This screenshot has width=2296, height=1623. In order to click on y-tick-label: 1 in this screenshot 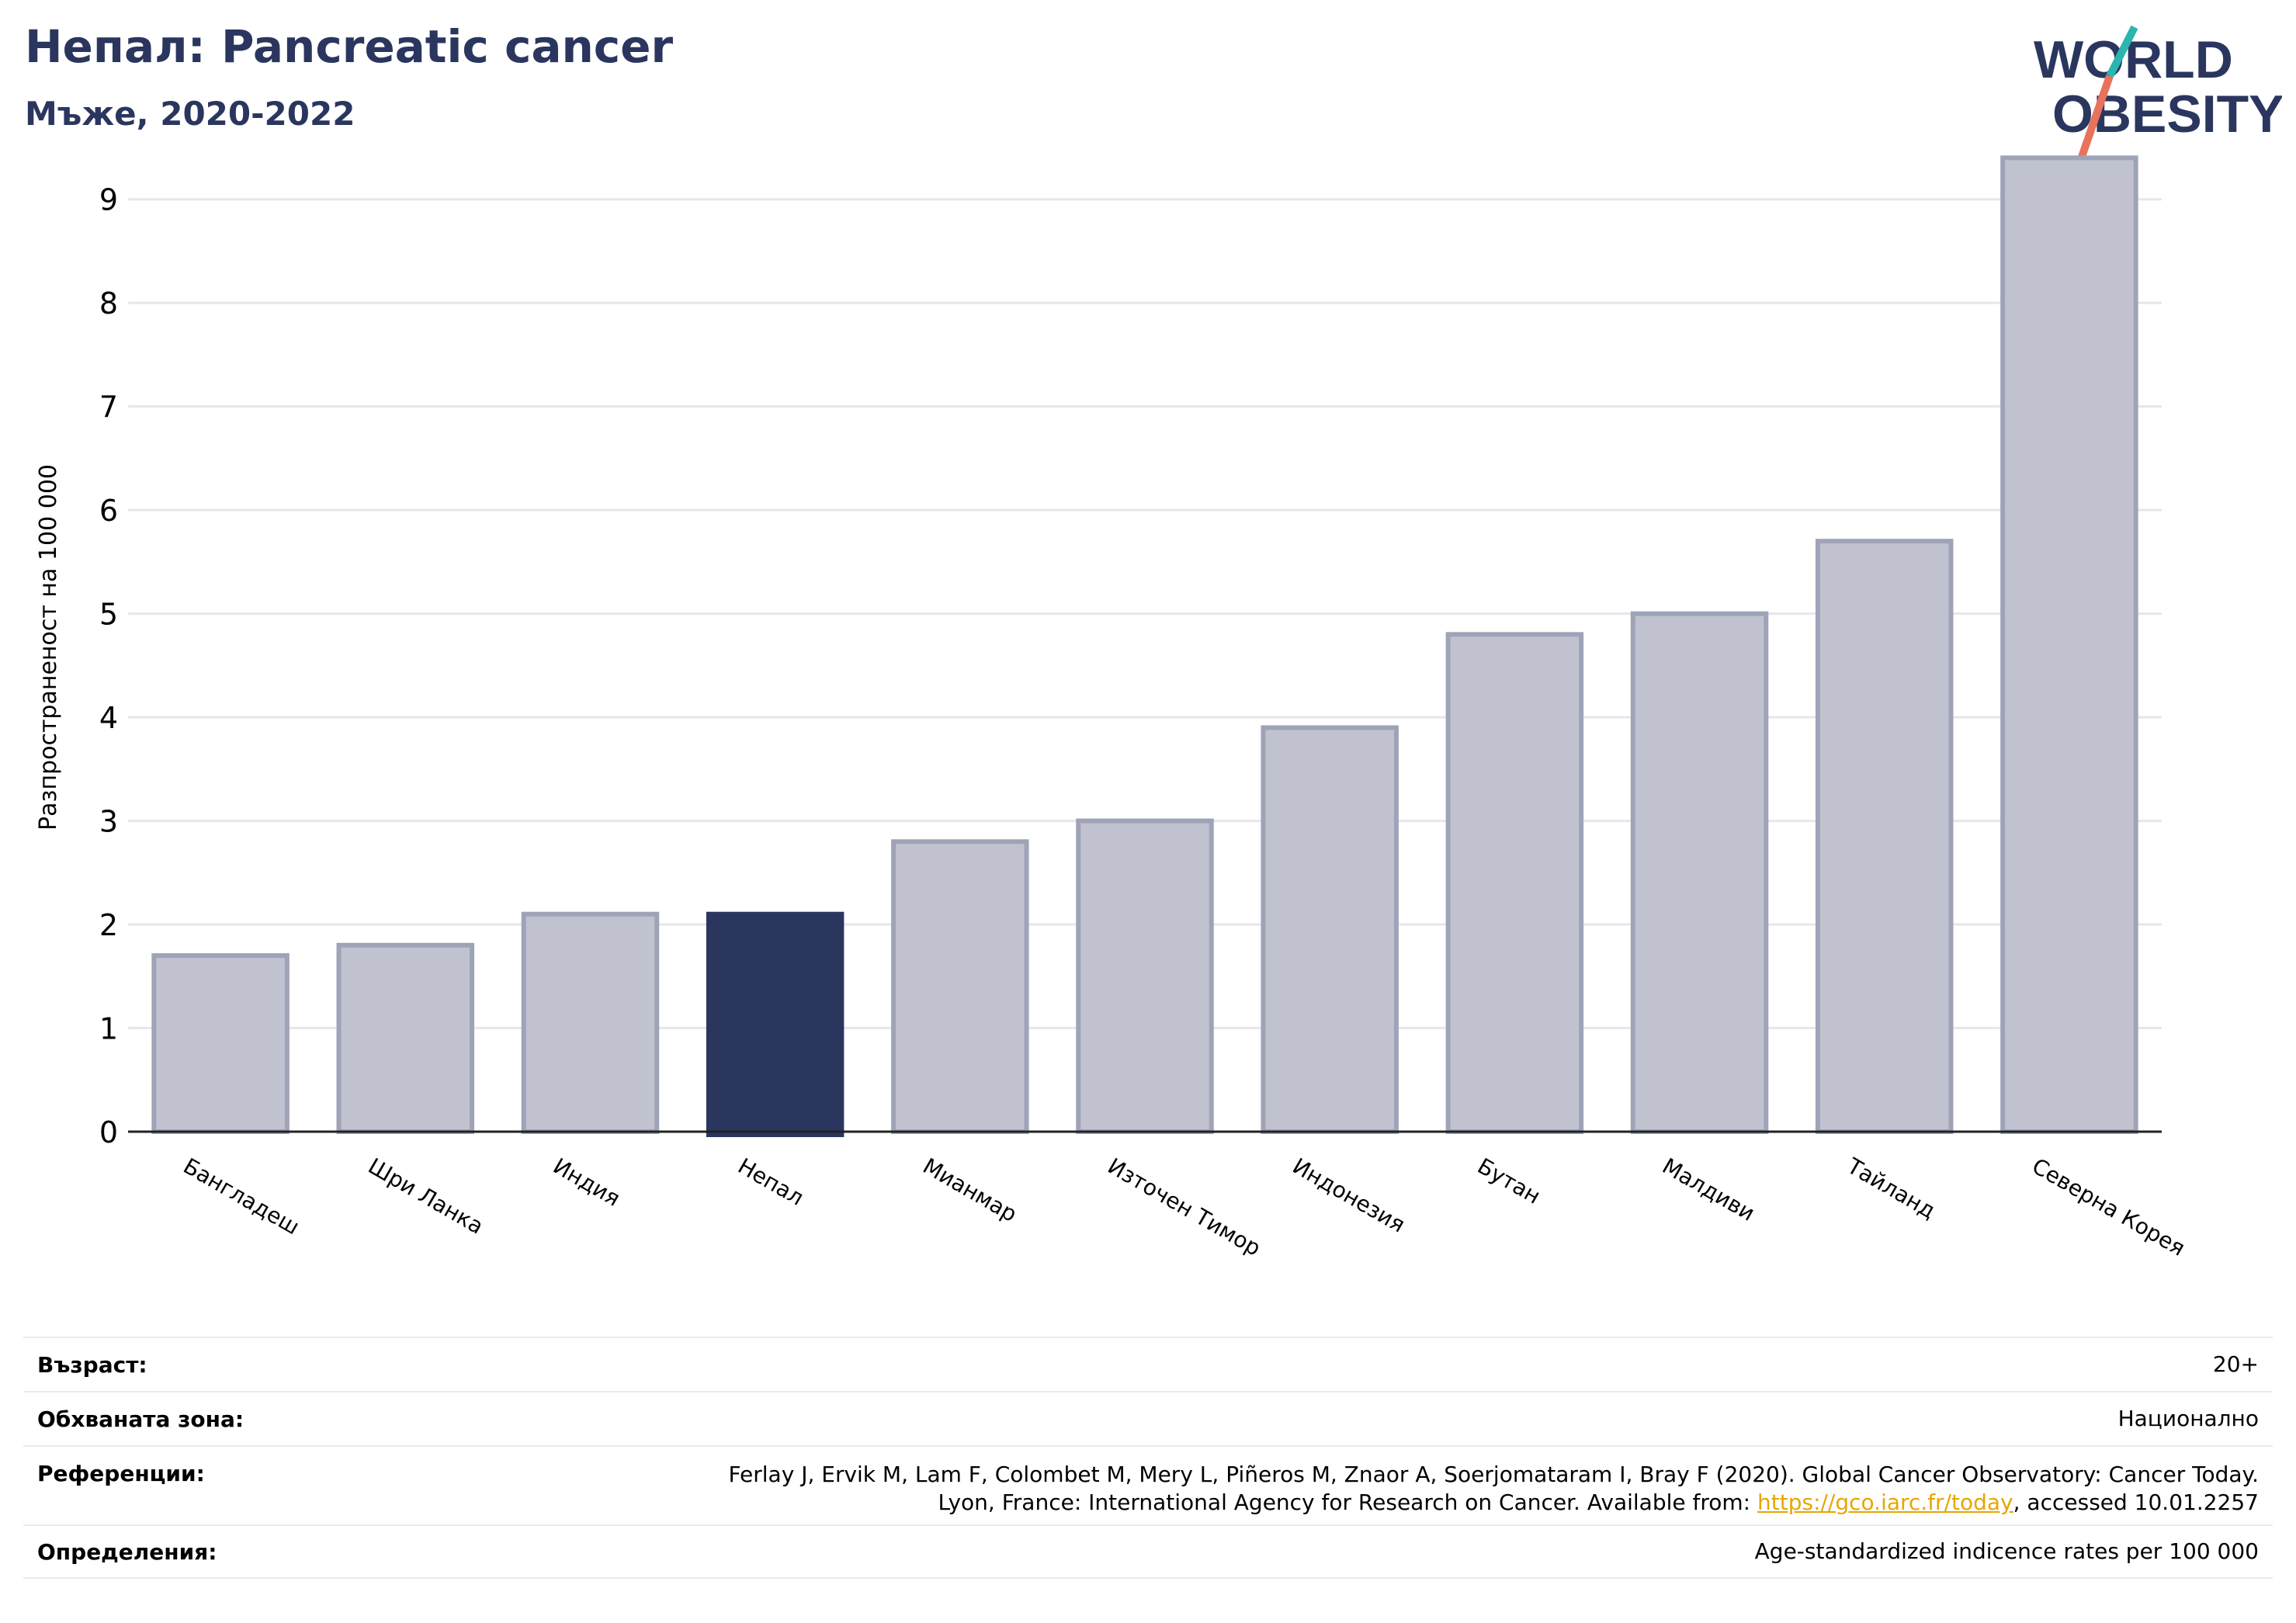, I will do `click(108, 1029)`.